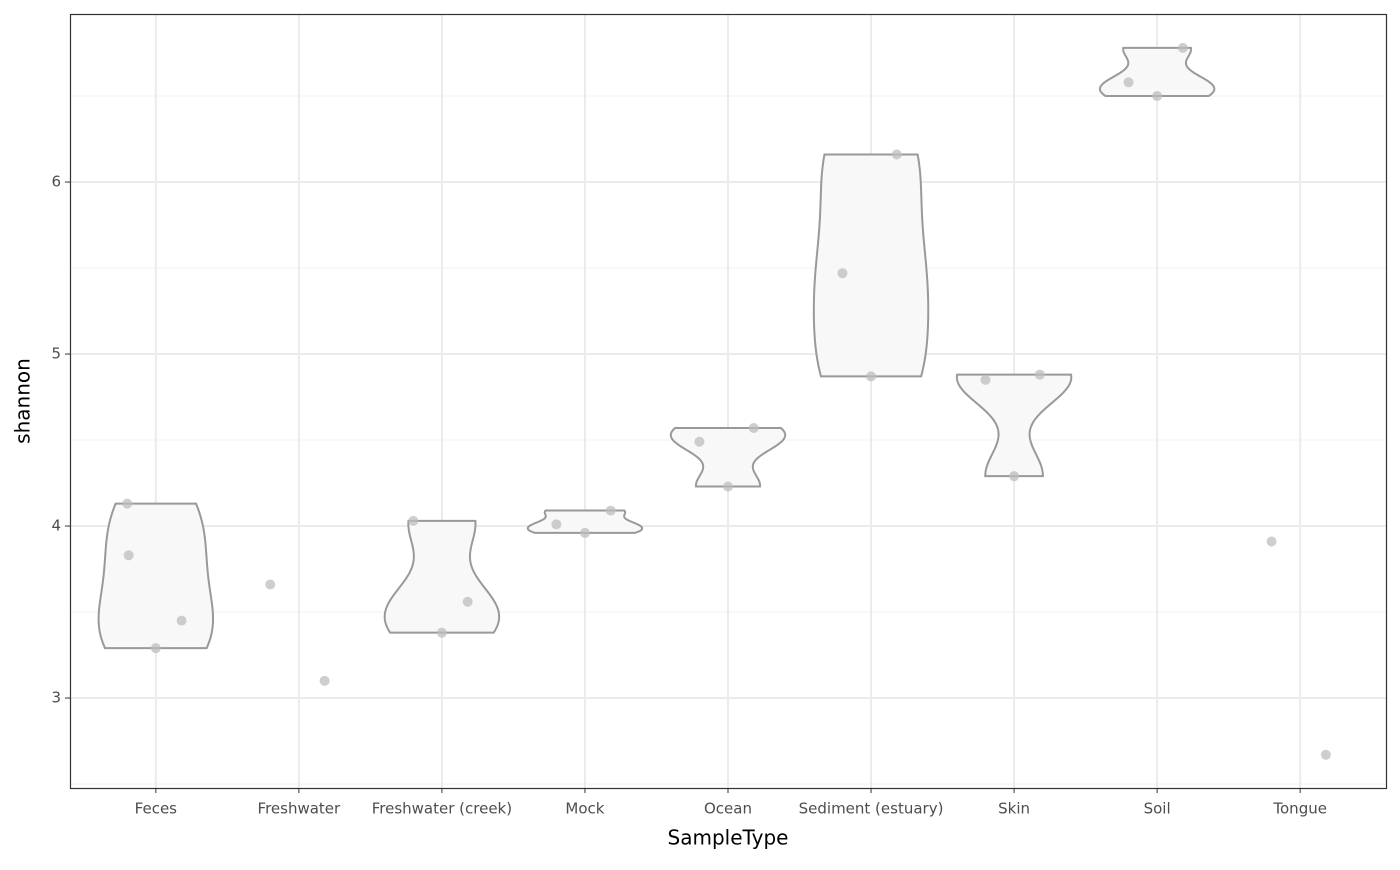 The image size is (1400, 870). What do you see at coordinates (728, 809) in the screenshot?
I see `x-tick-label: Ocean` at bounding box center [728, 809].